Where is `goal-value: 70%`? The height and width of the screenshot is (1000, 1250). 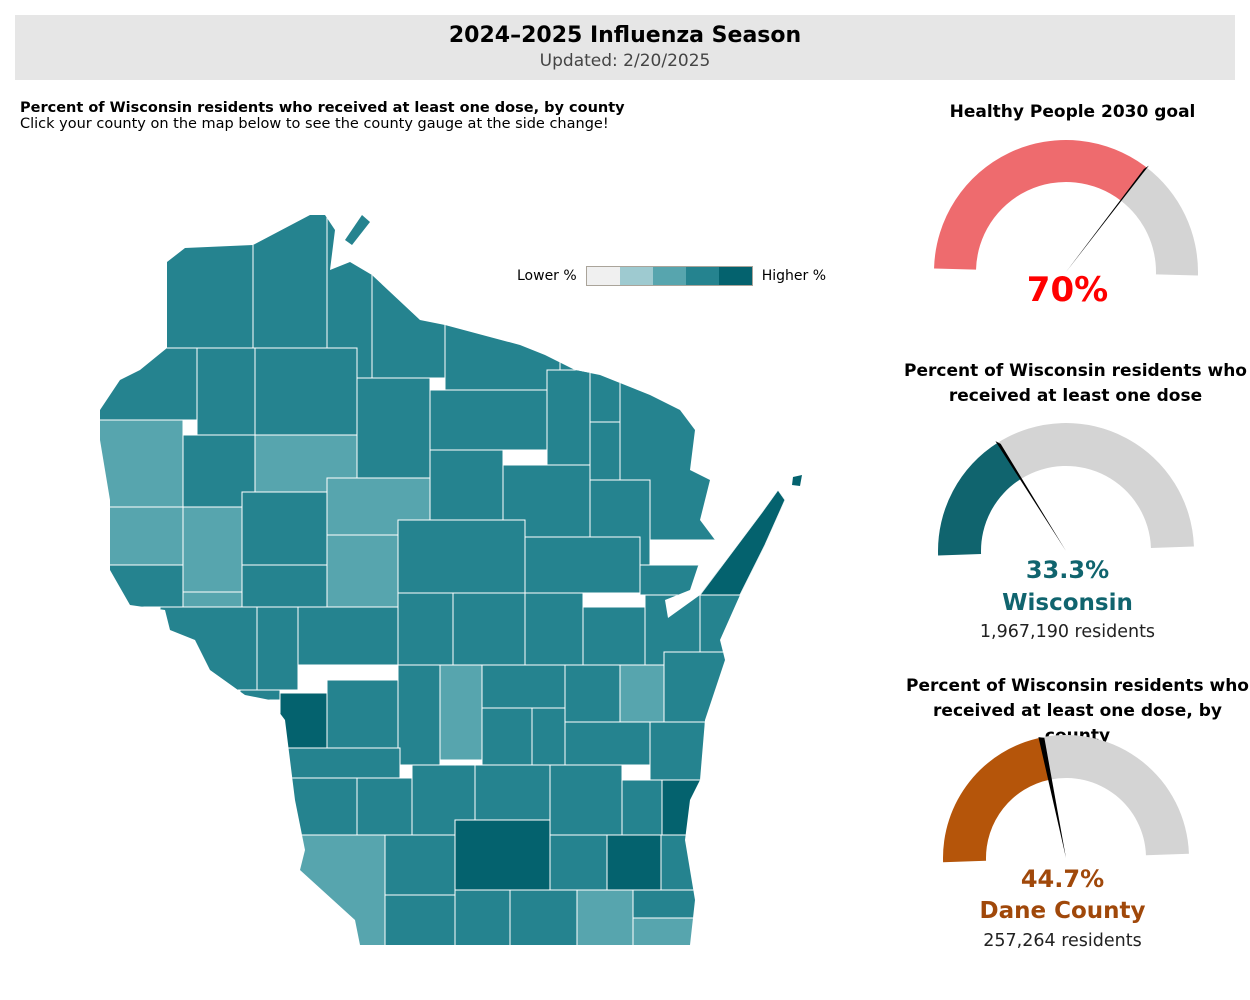
goal-value: 70% is located at coordinates (1067, 290).